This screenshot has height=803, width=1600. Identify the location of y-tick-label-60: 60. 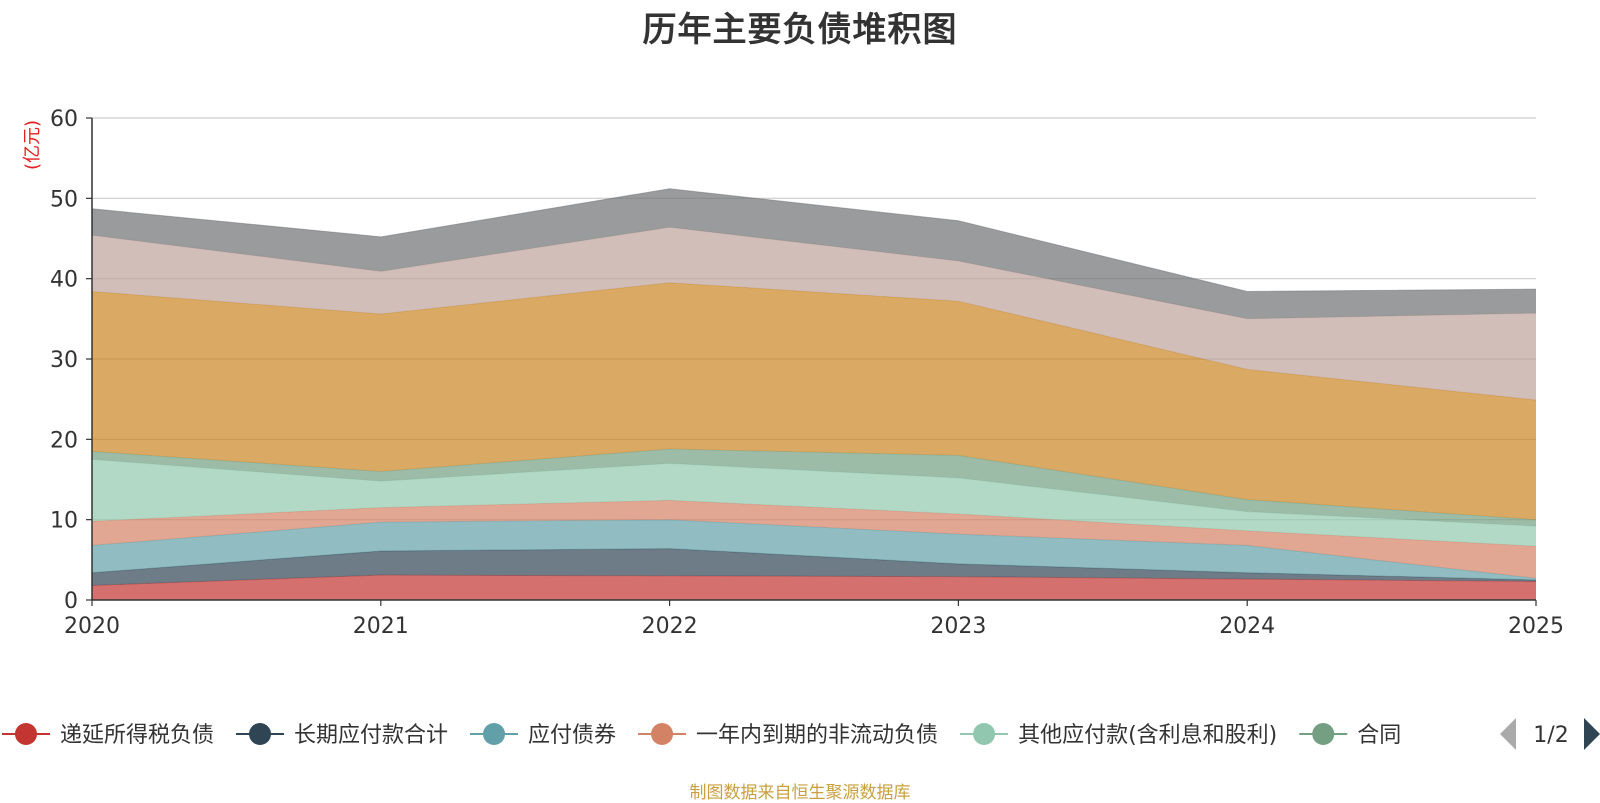
(64, 119).